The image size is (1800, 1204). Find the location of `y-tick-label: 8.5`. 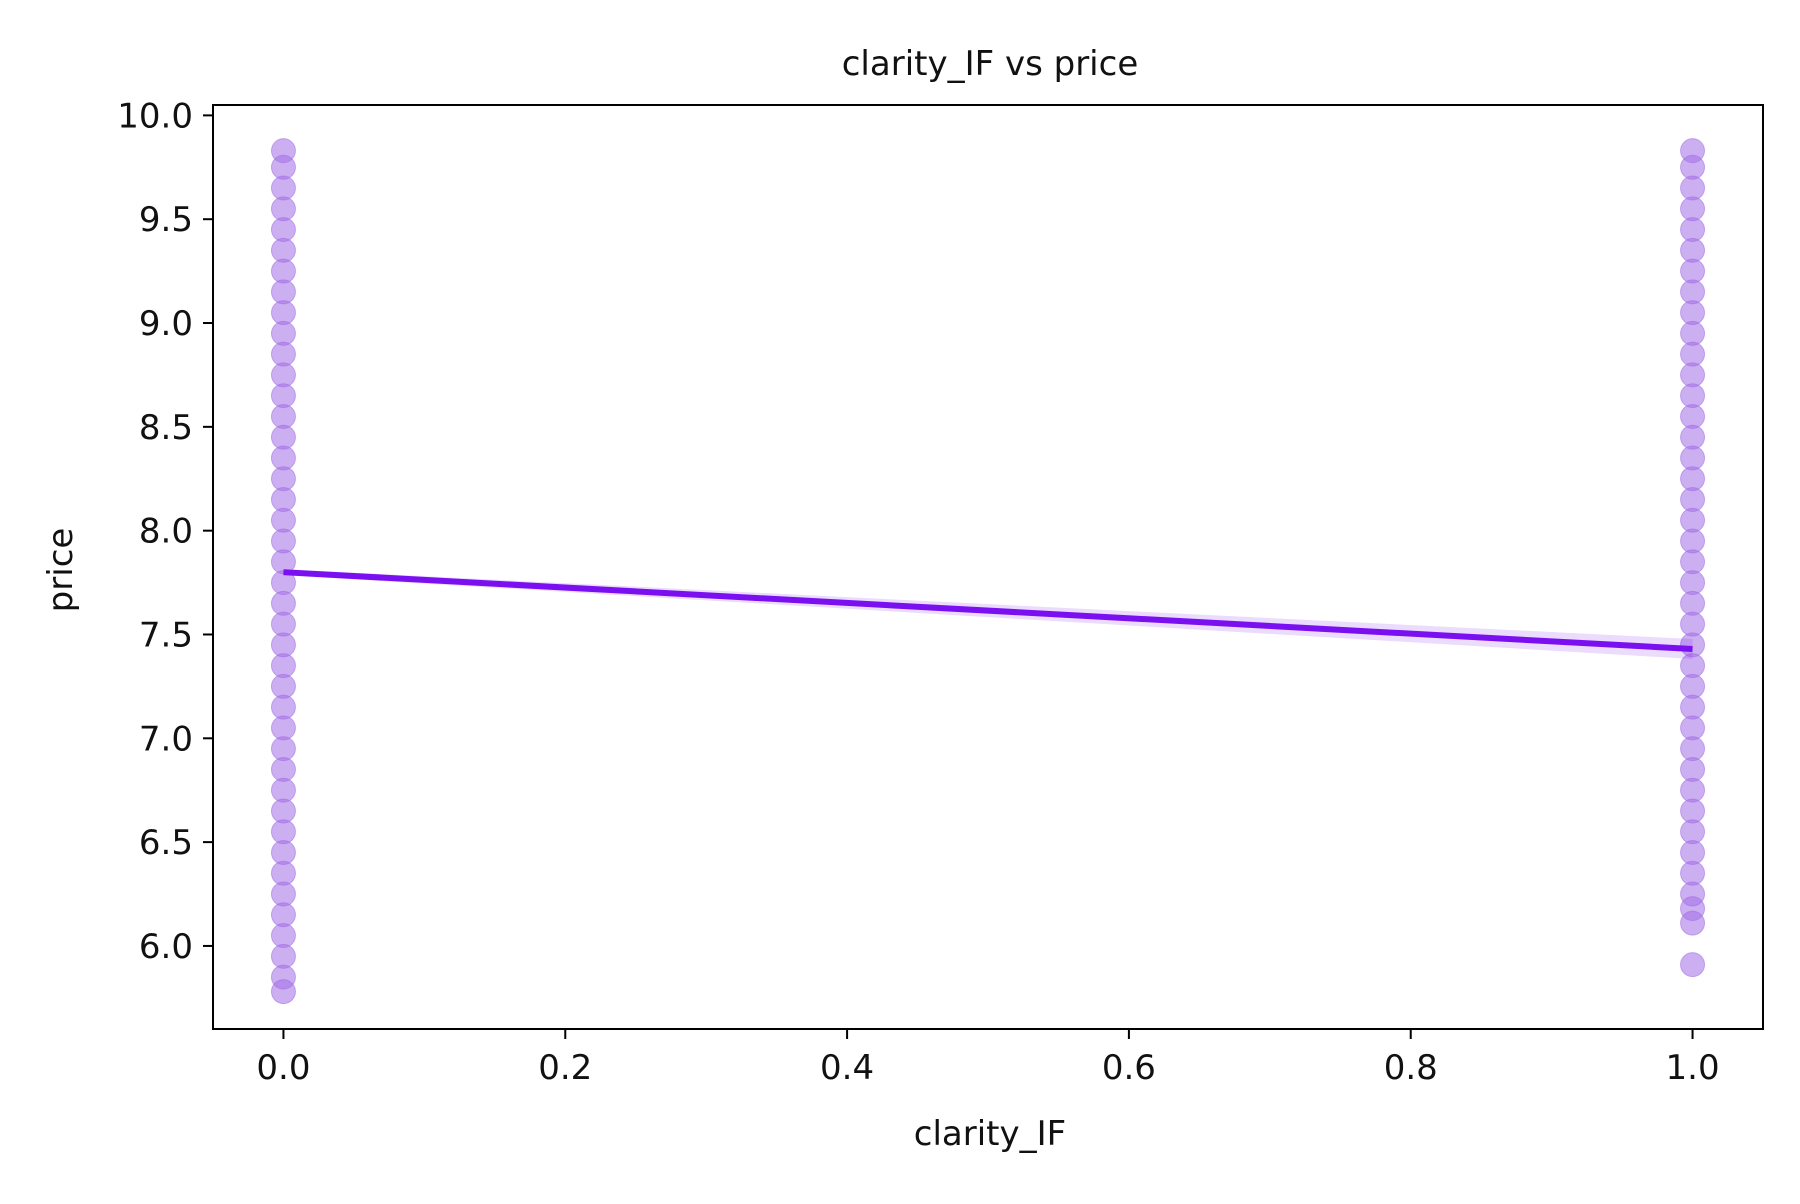

y-tick-label: 8.5 is located at coordinates (166, 428).